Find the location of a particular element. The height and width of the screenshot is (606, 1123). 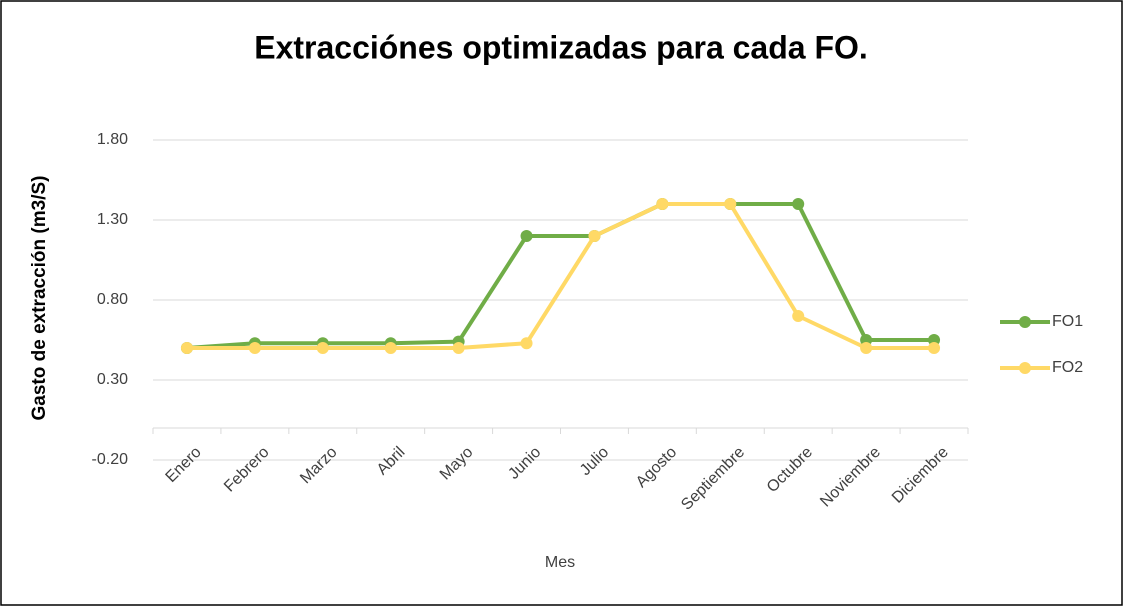

x-axis-label: Mes is located at coordinates (560, 562).